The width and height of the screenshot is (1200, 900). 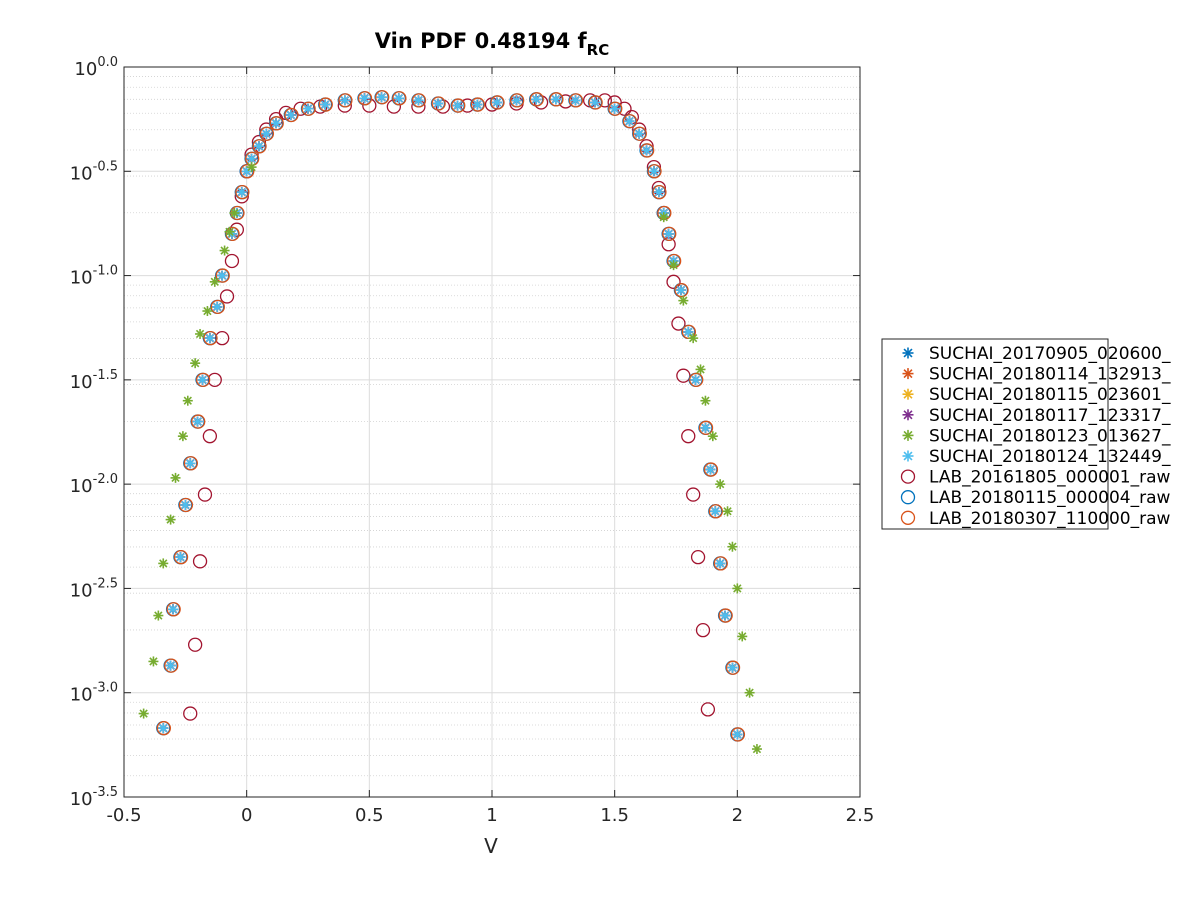 I want to click on legend-label: LAB_20161805_000001_raw, so click(x=1049, y=478).